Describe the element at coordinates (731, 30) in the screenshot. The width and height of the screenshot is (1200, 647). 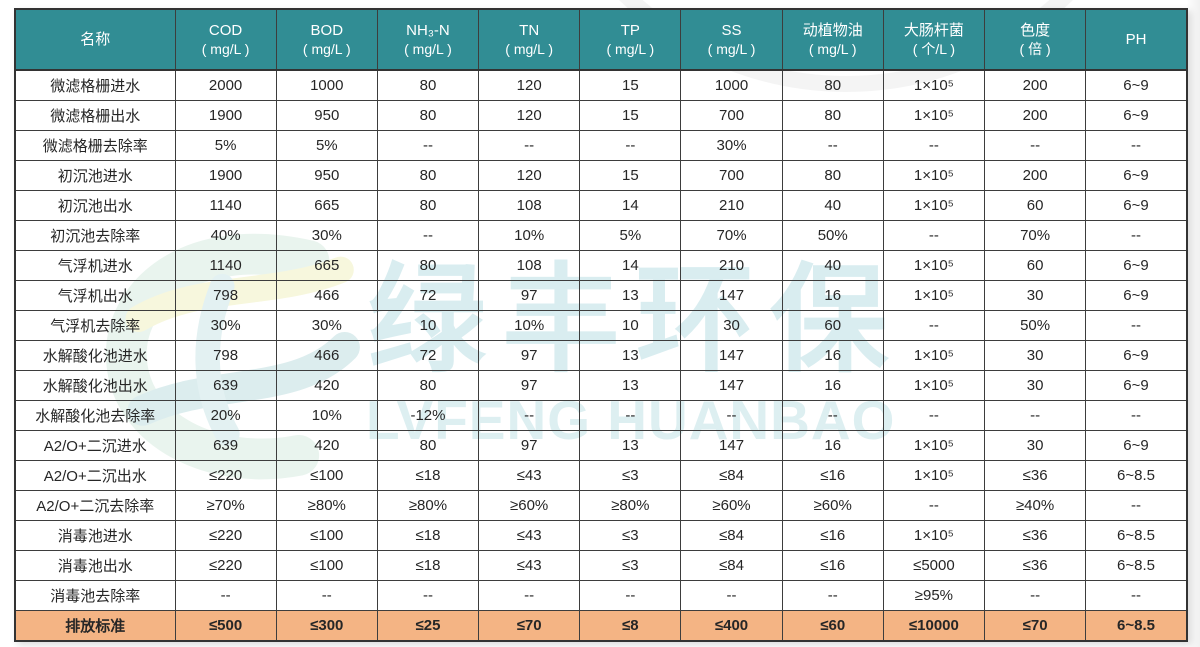
I see `column-header-title: SS` at that location.